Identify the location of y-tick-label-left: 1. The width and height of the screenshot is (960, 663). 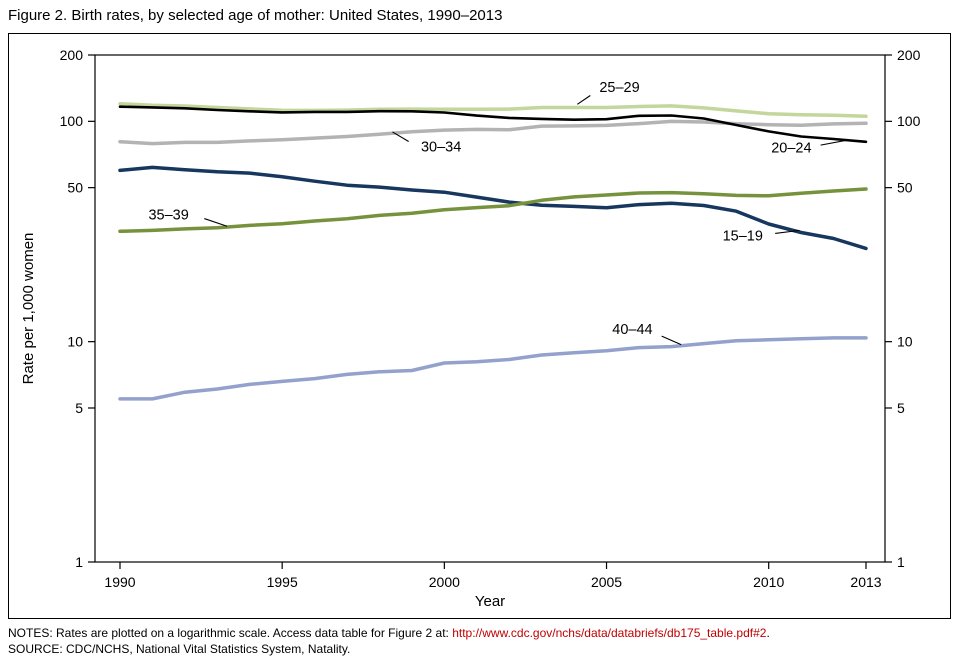
(79, 562).